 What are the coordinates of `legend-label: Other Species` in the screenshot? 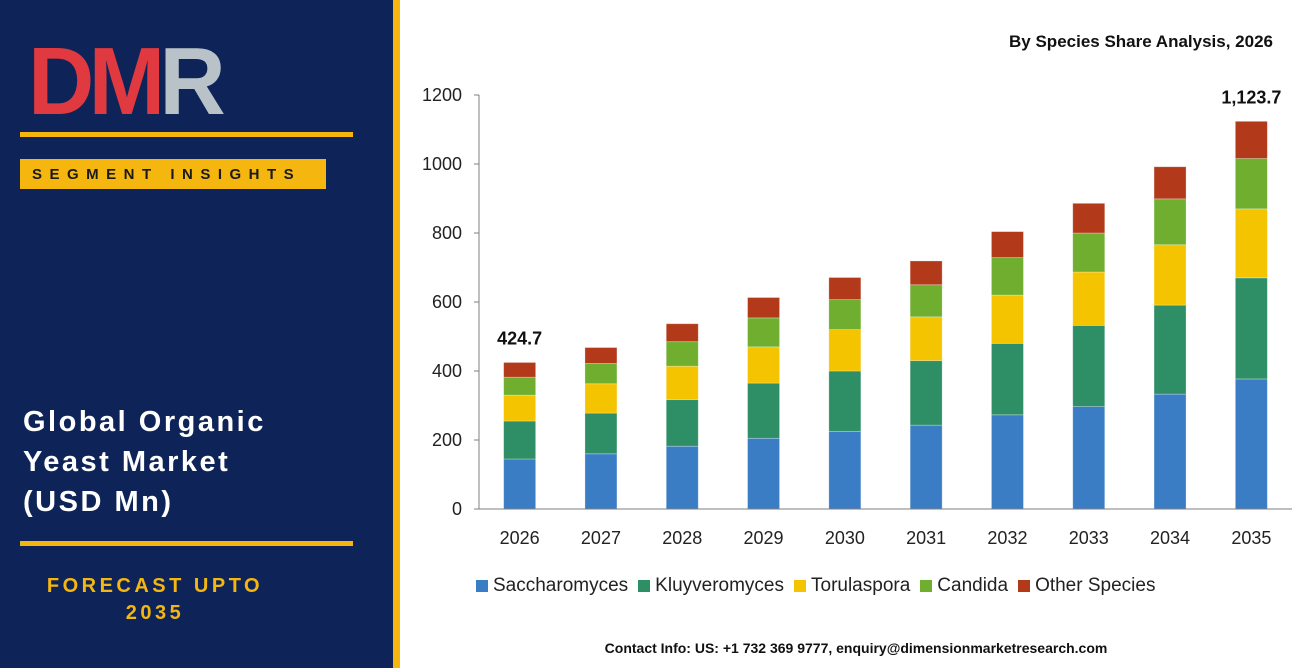 It's located at (1095, 585).